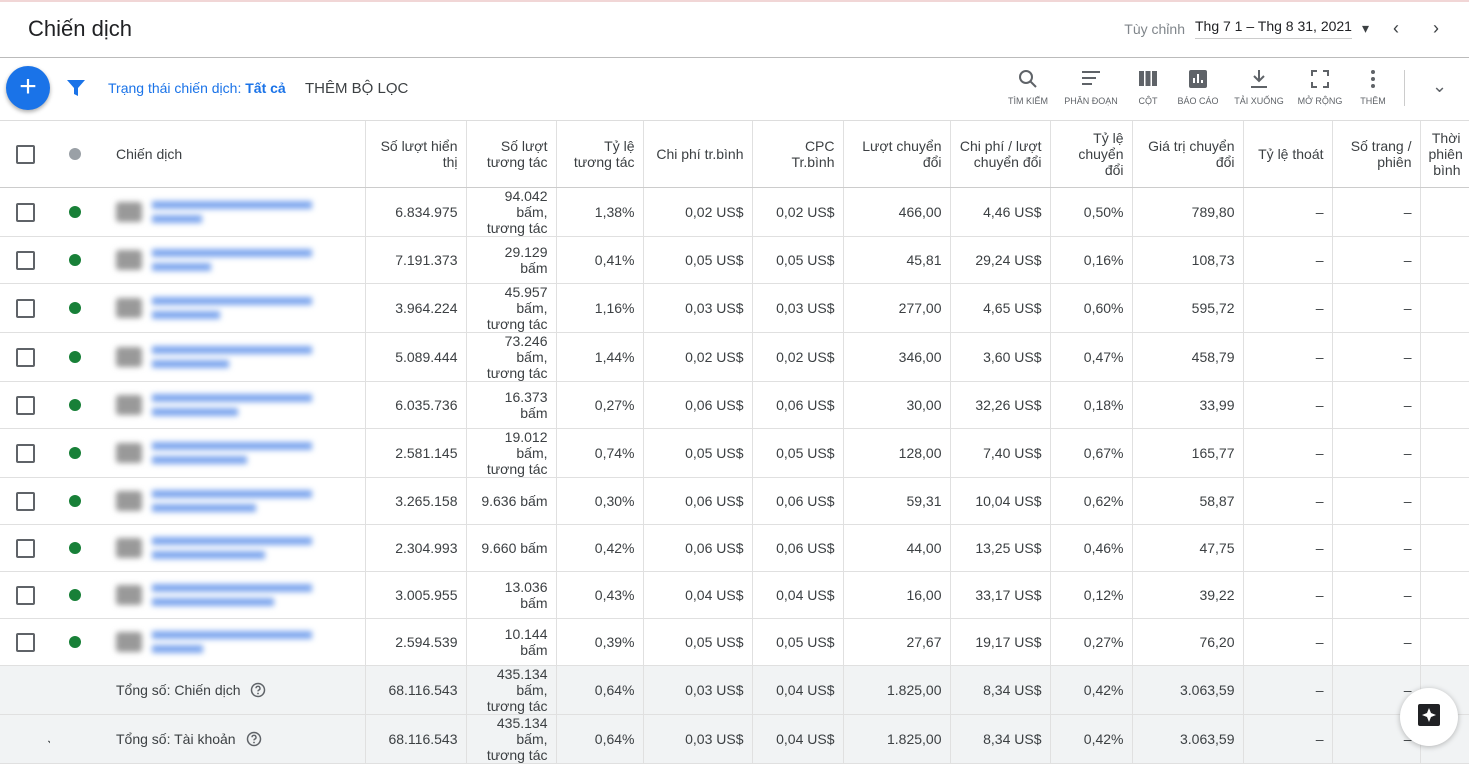  What do you see at coordinates (1365, 28) in the screenshot?
I see `dropdown: ▾` at bounding box center [1365, 28].